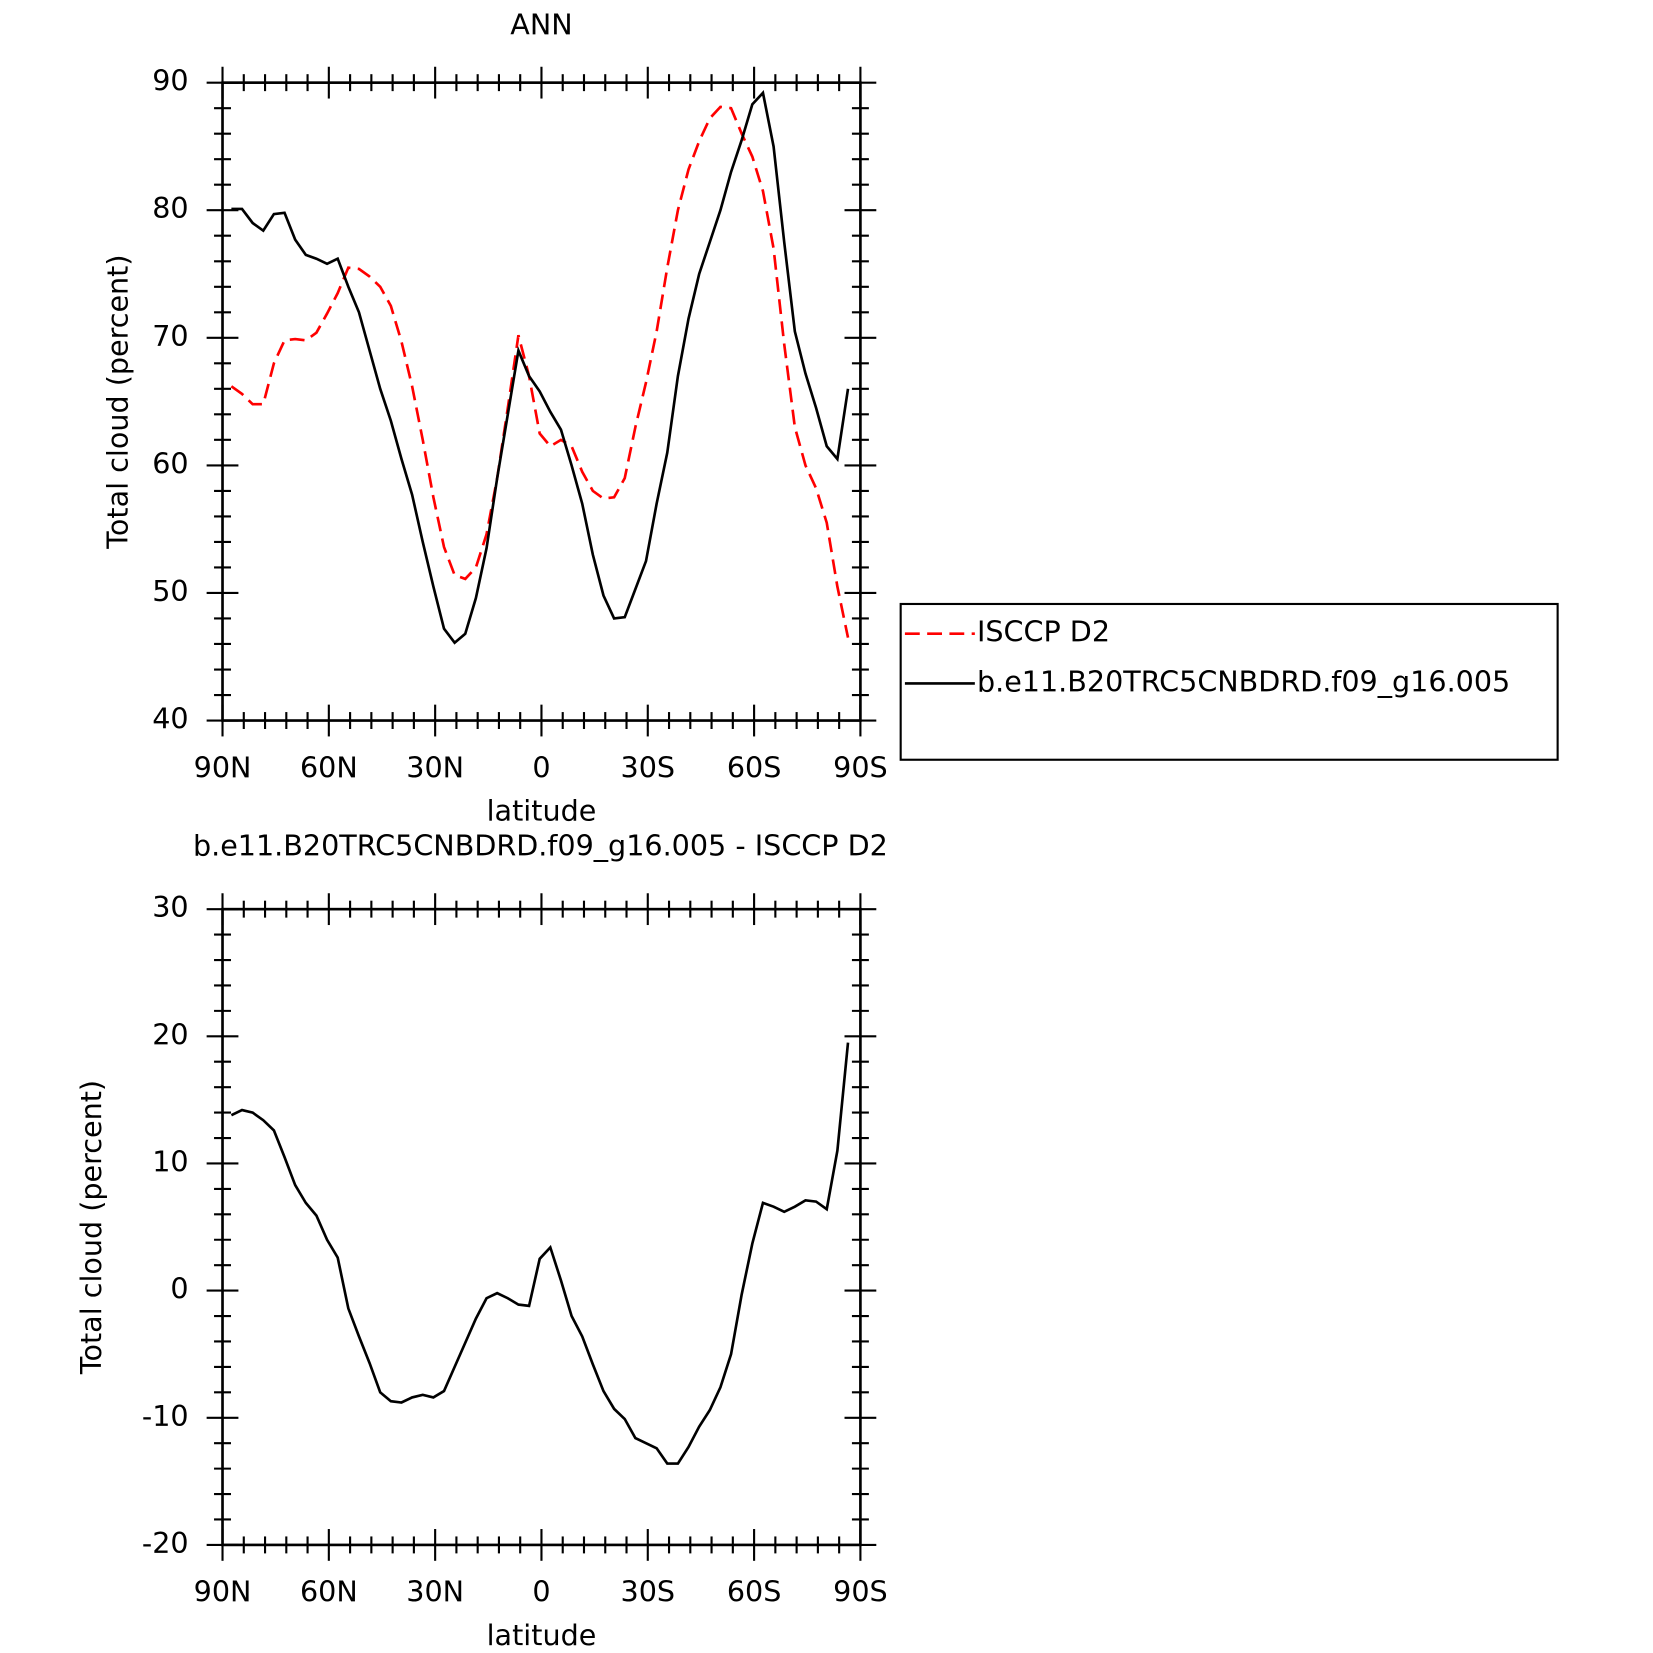 The height and width of the screenshot is (1653, 1653). What do you see at coordinates (165, 1416) in the screenshot?
I see `y-tick-label: -10` at bounding box center [165, 1416].